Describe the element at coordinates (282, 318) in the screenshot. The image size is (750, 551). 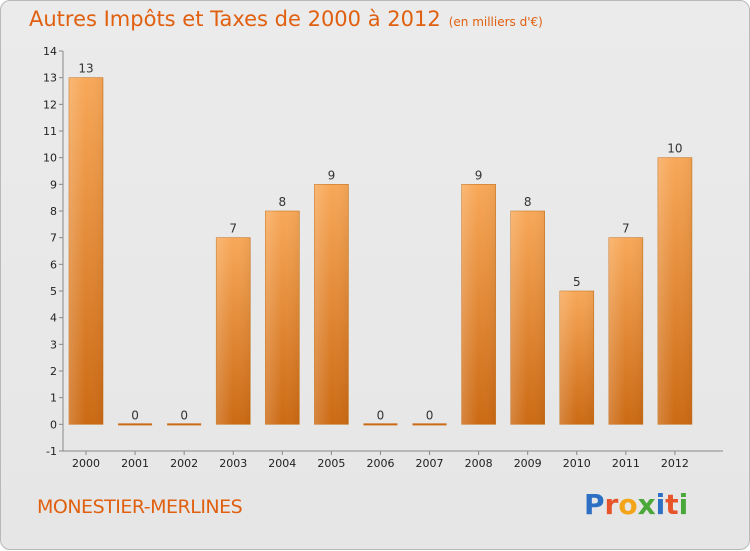
I see `bar-shade-2004` at that location.